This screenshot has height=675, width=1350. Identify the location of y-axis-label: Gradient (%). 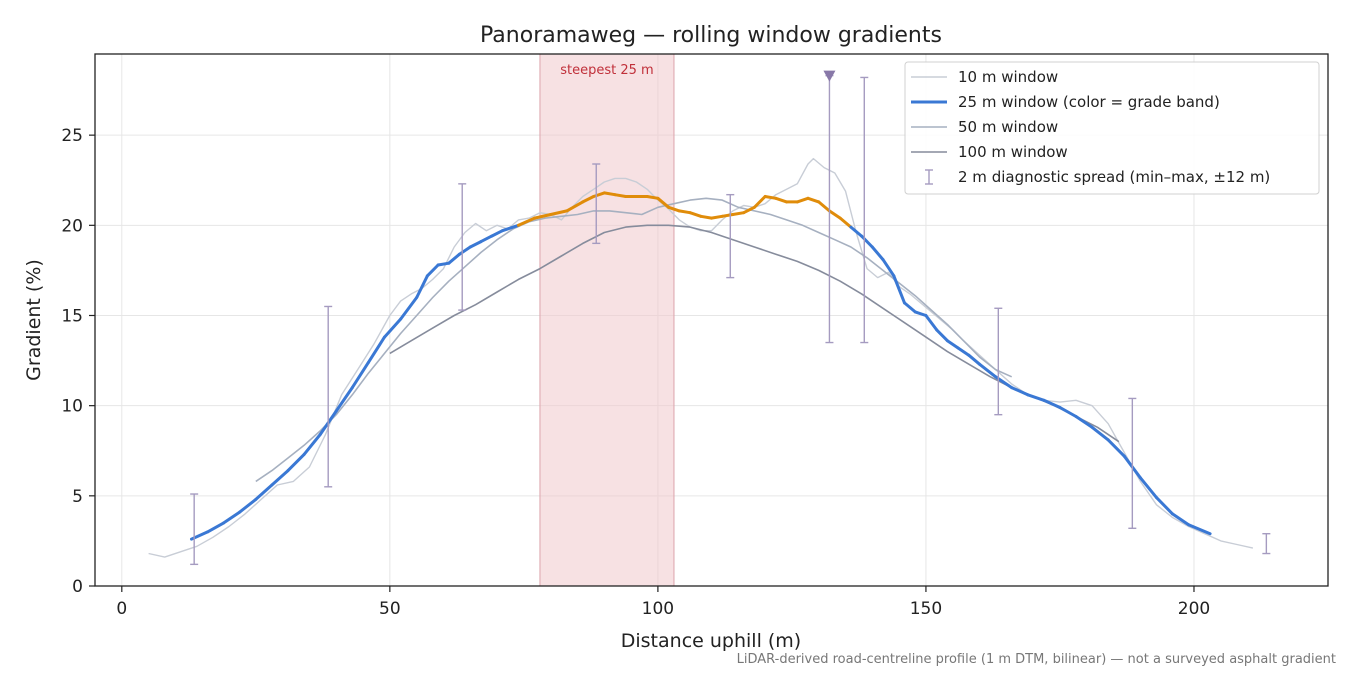
(34, 320).